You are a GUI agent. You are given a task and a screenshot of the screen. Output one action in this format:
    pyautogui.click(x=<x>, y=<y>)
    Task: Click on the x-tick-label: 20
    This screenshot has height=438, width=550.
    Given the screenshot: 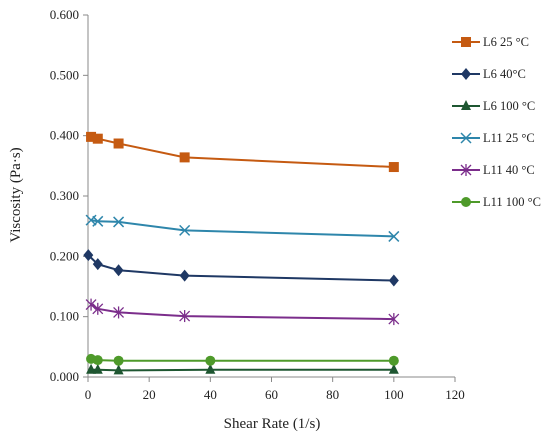 What is the action you would take?
    pyautogui.click(x=149, y=394)
    